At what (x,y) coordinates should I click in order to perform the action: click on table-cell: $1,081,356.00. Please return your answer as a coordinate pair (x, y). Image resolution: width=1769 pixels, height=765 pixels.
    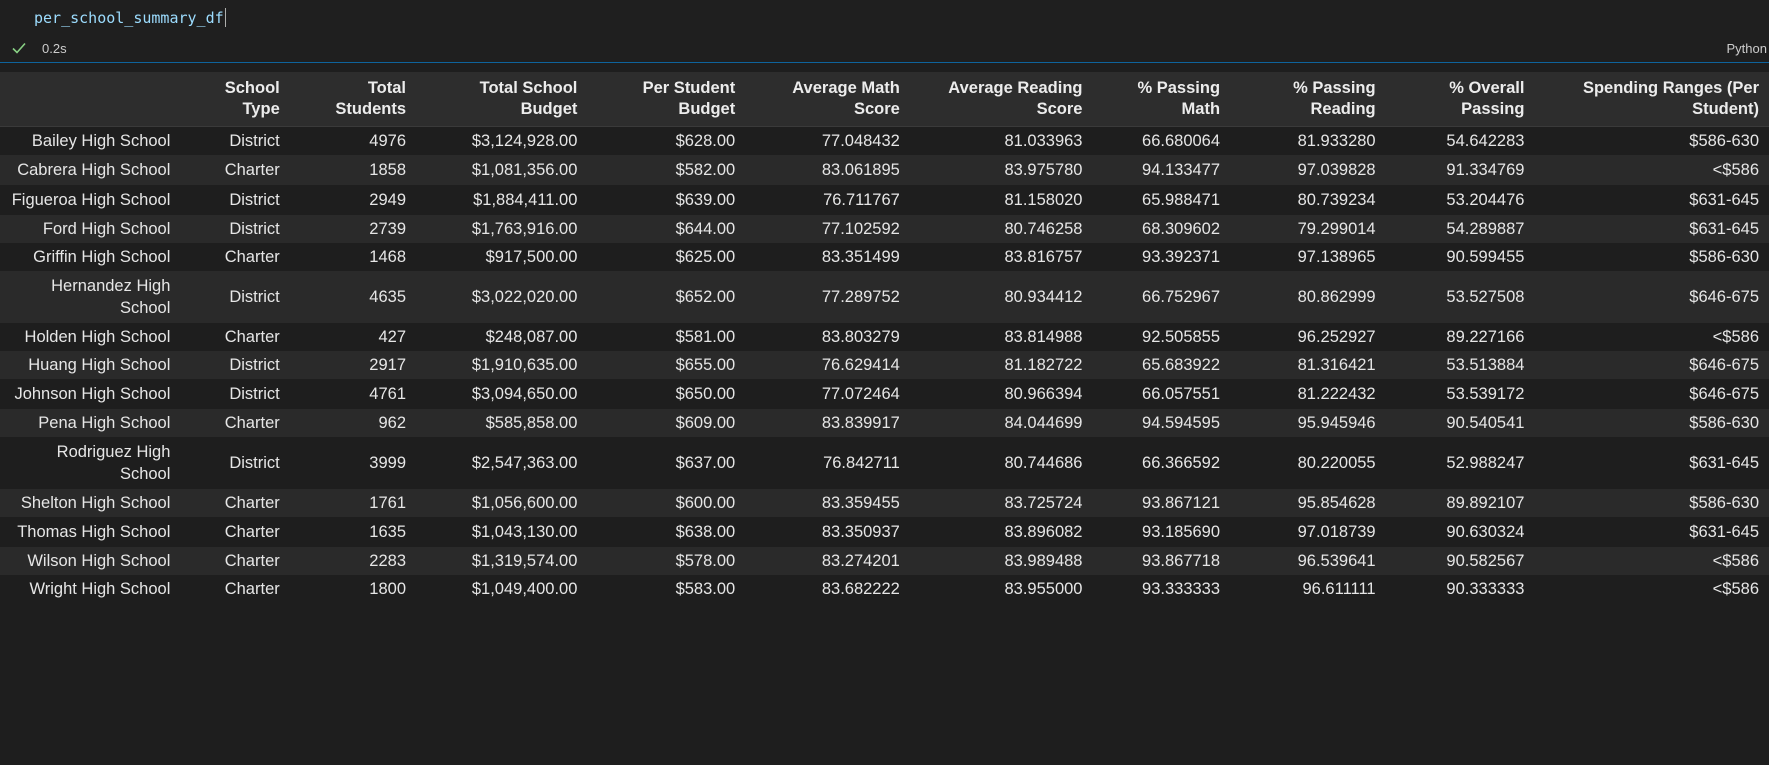
    Looking at the image, I should click on (524, 170).